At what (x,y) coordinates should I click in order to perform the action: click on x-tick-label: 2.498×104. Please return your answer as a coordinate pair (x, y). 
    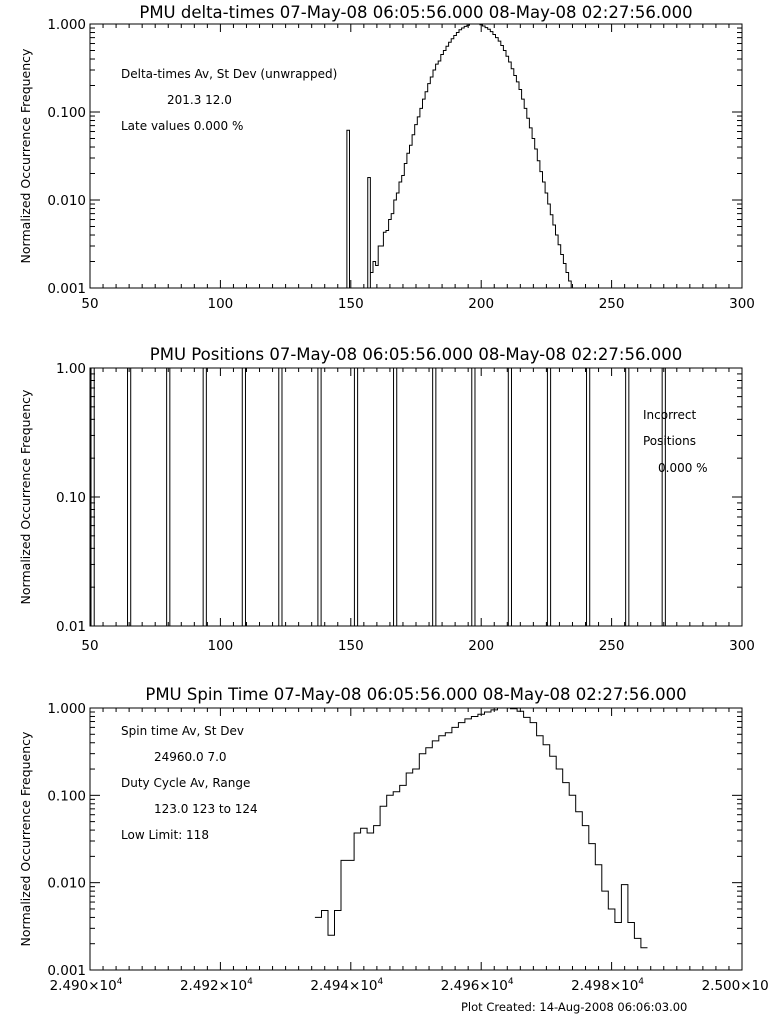
    Looking at the image, I should click on (607, 985).